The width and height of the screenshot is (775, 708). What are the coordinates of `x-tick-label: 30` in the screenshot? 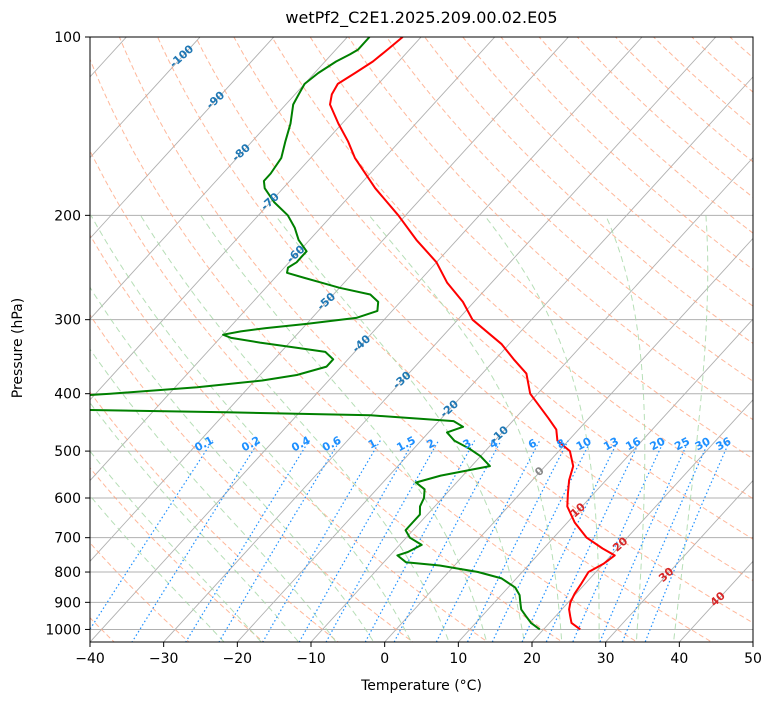 It's located at (606, 659).